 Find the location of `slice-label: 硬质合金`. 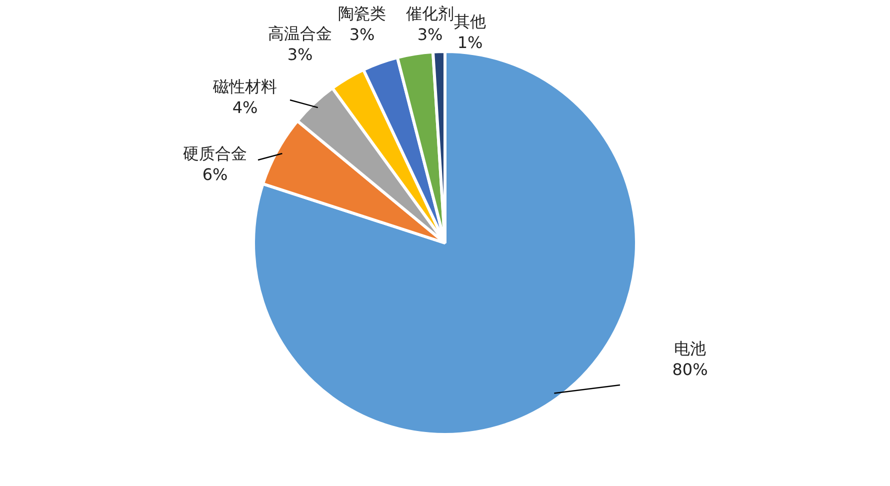

slice-label: 硬质合金 is located at coordinates (215, 154).